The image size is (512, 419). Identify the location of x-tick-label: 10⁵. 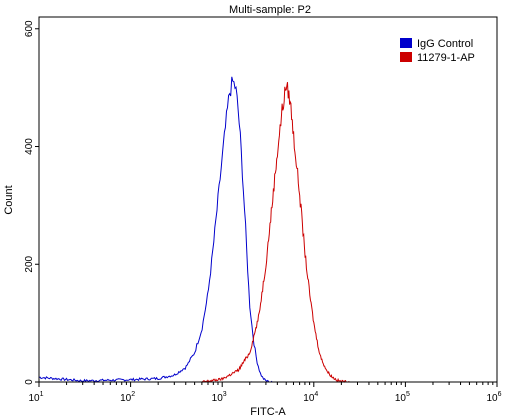
(402, 397).